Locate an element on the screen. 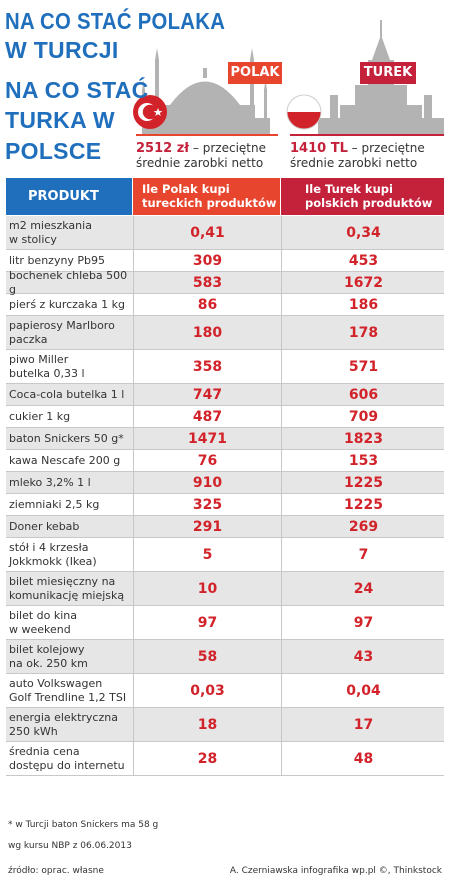  title-line-2: W TURCJI is located at coordinates (62, 50).